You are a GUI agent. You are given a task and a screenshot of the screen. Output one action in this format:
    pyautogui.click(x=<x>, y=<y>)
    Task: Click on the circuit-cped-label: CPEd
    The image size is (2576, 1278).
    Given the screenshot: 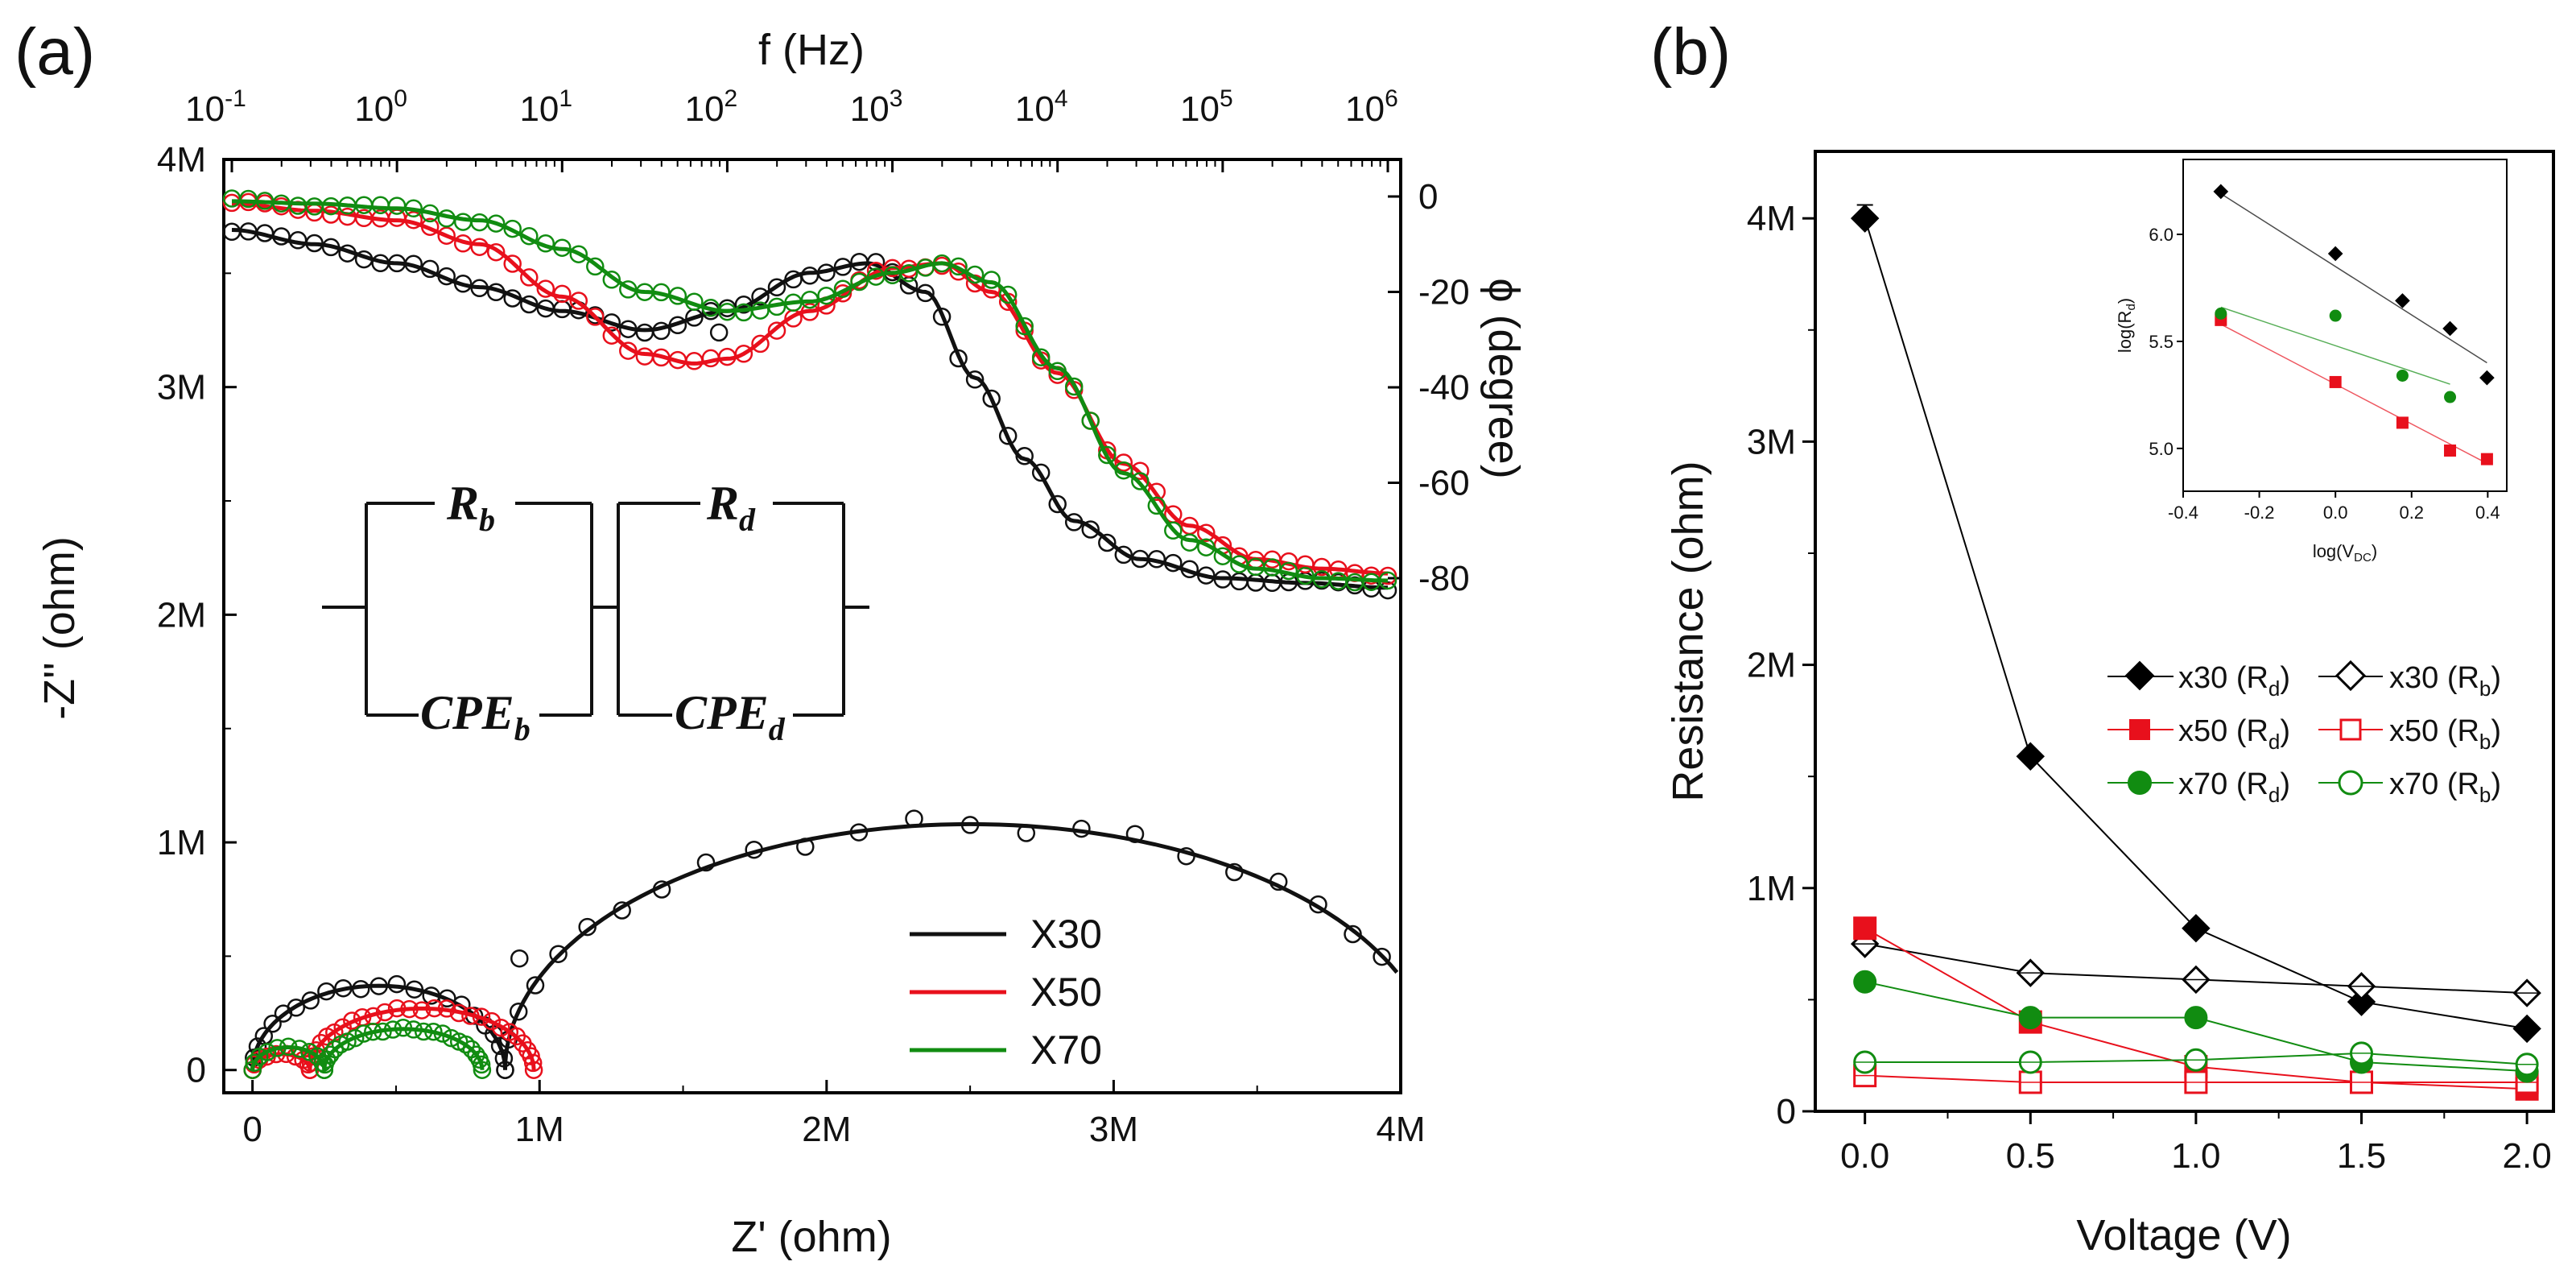 What is the action you would take?
    pyautogui.click(x=730, y=717)
    